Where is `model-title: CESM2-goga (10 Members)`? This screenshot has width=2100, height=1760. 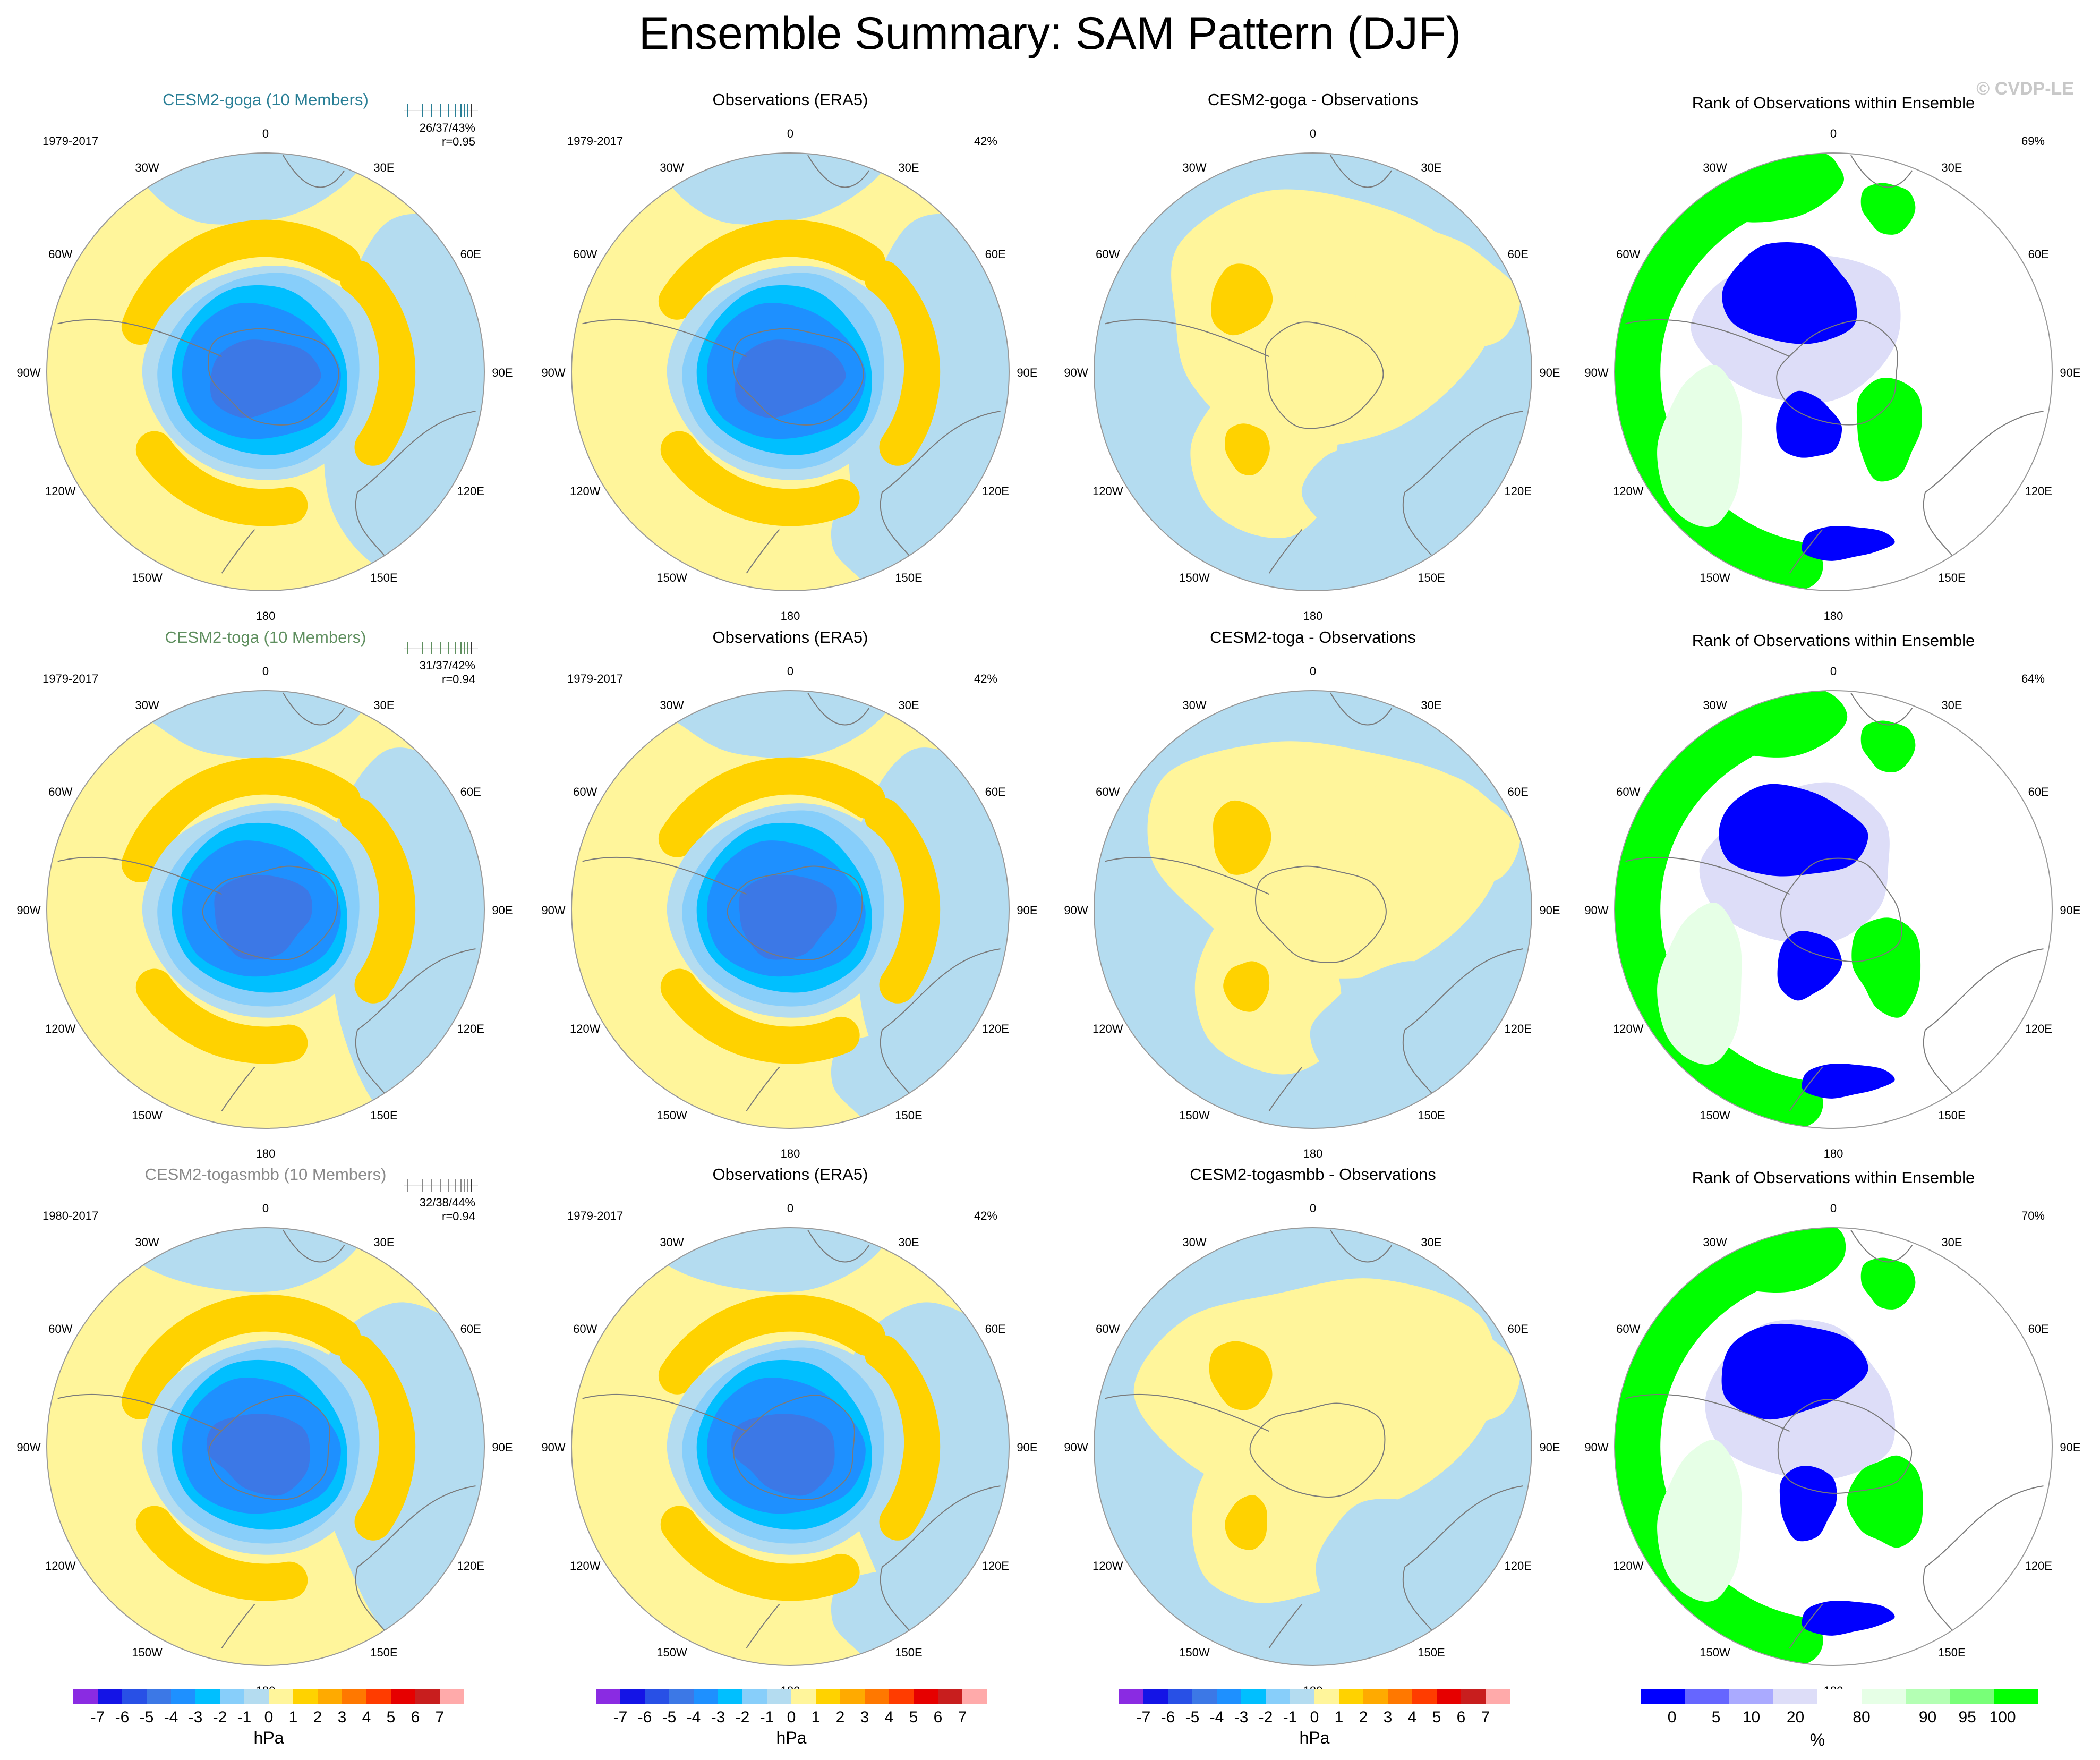 model-title: CESM2-goga (10 Members) is located at coordinates (266, 99).